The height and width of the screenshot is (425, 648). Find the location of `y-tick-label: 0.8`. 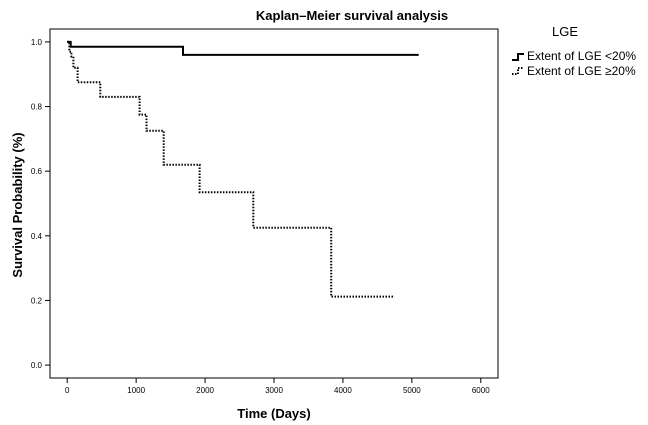

y-tick-label: 0.8 is located at coordinates (37, 107).